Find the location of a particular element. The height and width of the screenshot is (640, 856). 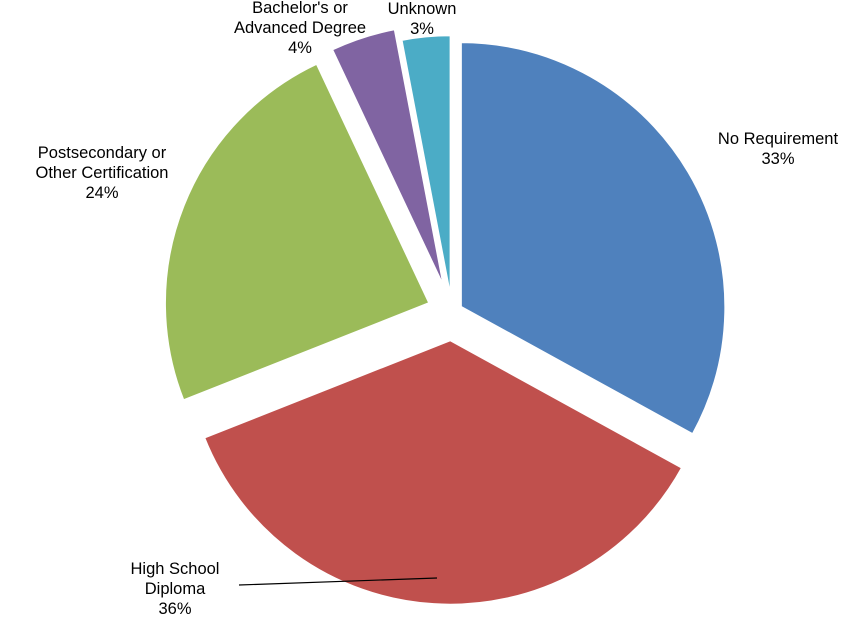

pie-percent-label: 36% is located at coordinates (174, 609).